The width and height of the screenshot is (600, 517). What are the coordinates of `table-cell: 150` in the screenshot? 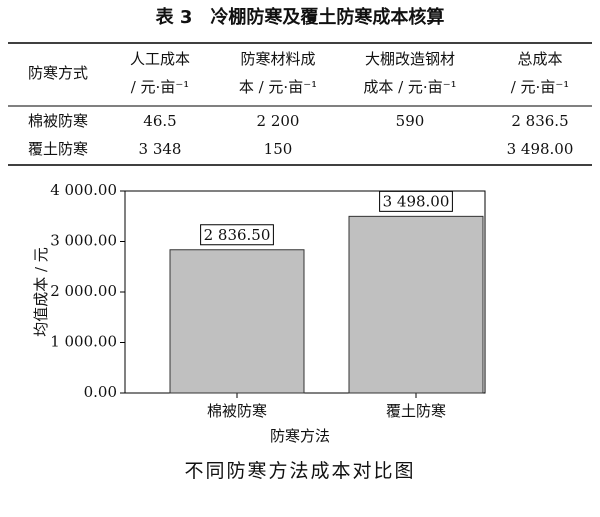 It's located at (278, 149).